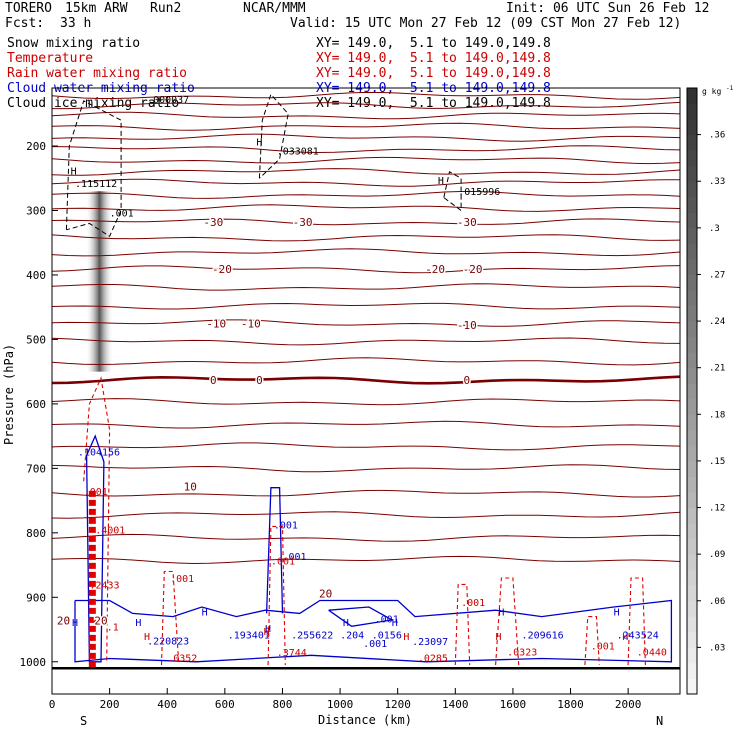 The width and height of the screenshot is (740, 740). Describe the element at coordinates (543, 636) in the screenshot. I see `contour-value-label: .209616` at that location.